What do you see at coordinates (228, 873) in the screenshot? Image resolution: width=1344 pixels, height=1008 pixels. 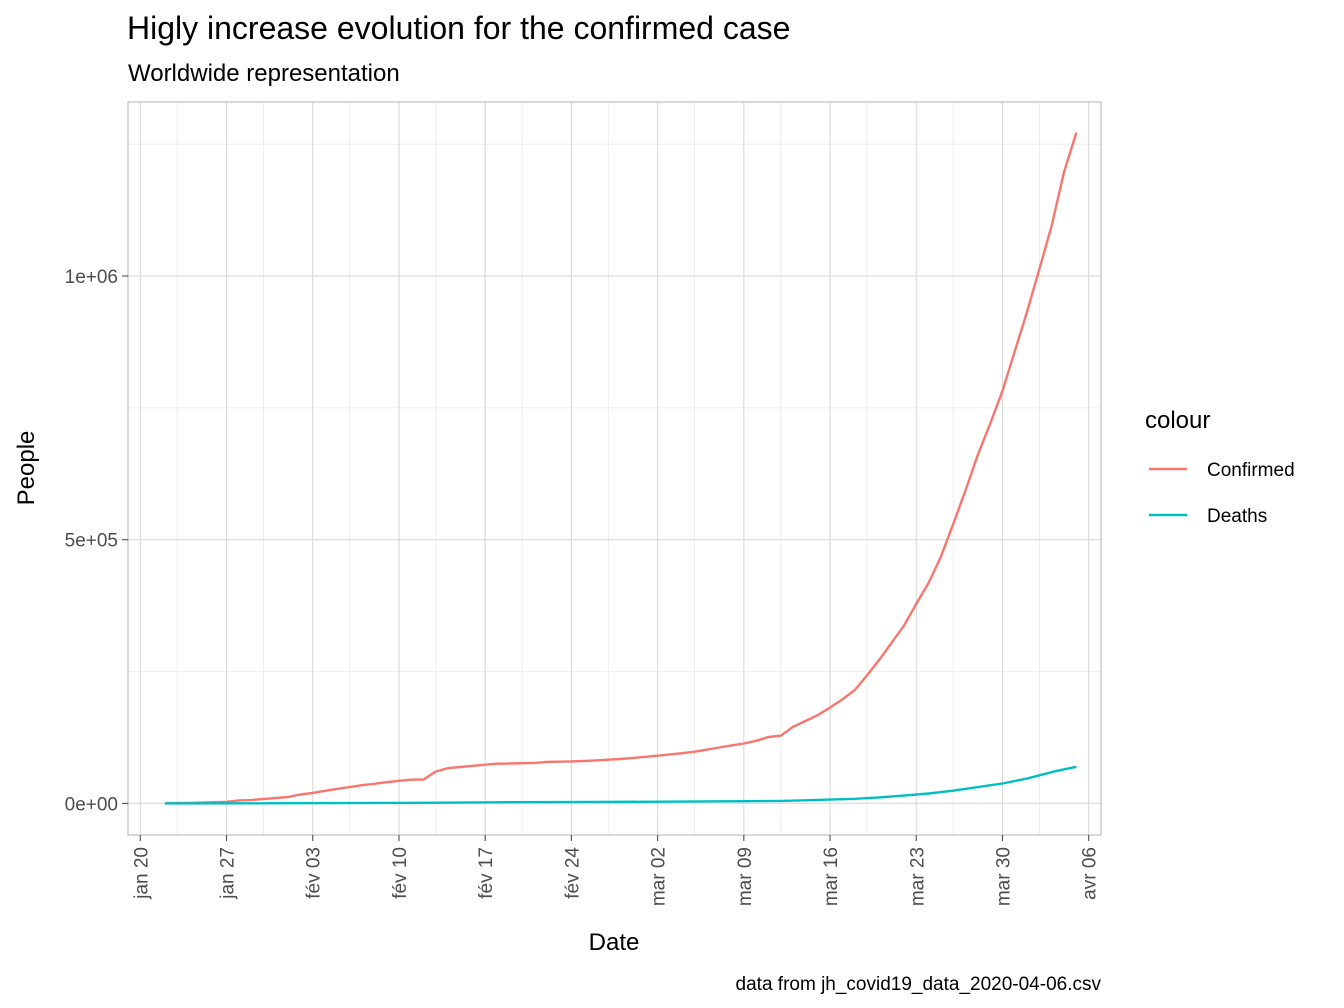 I see `x-tick-label: jan 27` at bounding box center [228, 873].